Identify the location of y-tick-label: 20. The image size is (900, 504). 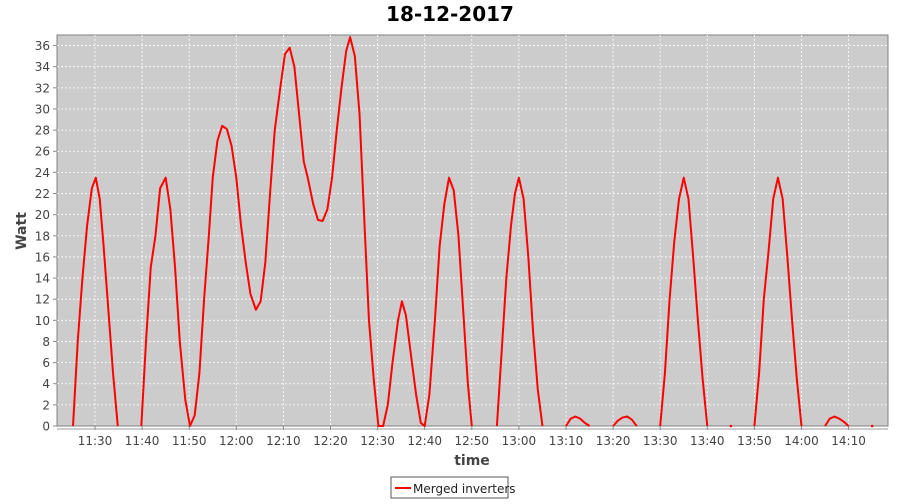
(42, 215).